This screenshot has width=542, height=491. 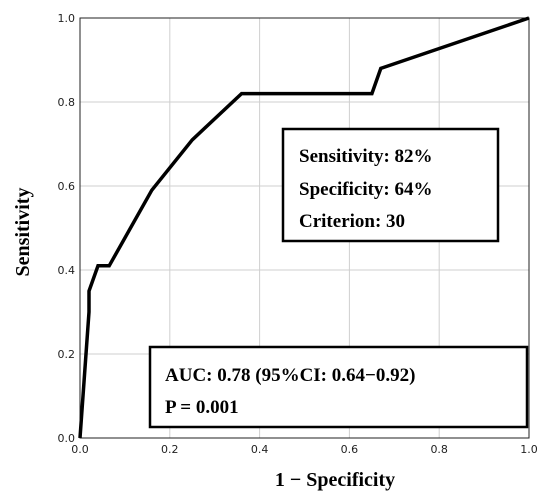 What do you see at coordinates (23, 232) in the screenshot?
I see `y-axis-title: Sensitivity` at bounding box center [23, 232].